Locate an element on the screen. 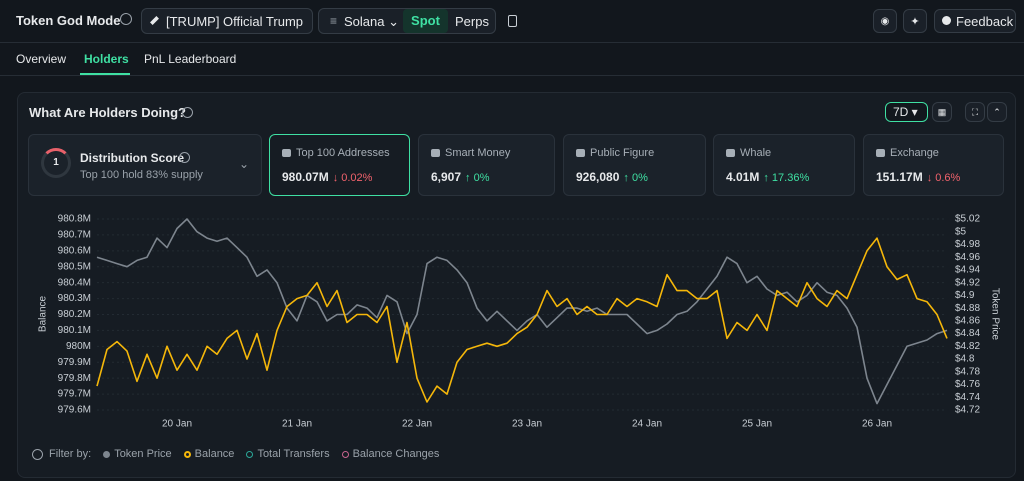 This screenshot has width=1024, height=481. pin-button: ✦ is located at coordinates (915, 21).